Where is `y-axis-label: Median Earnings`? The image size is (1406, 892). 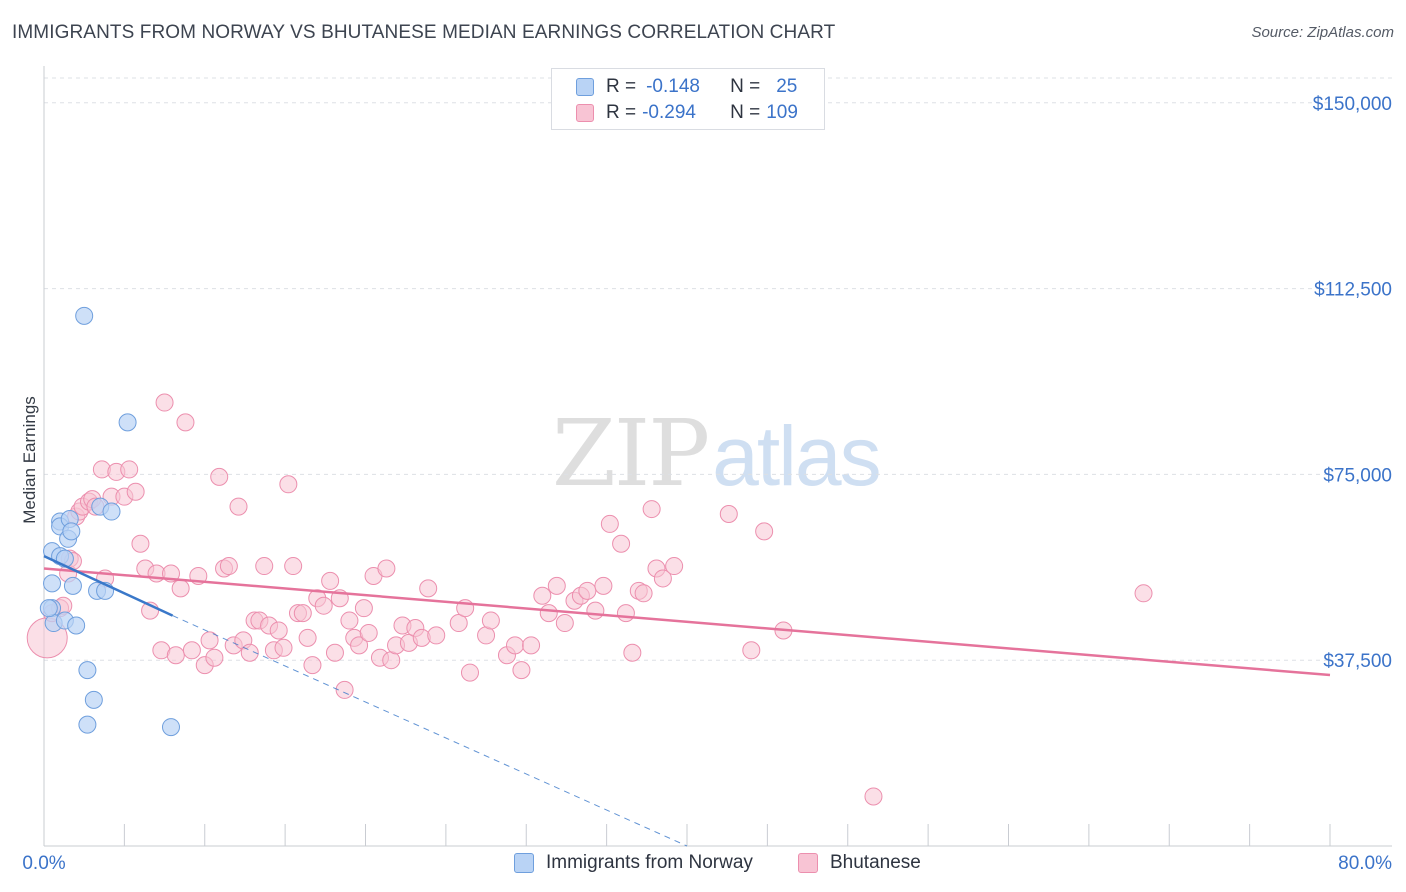
y-axis-label: Median Earnings is located at coordinates (29, 460).